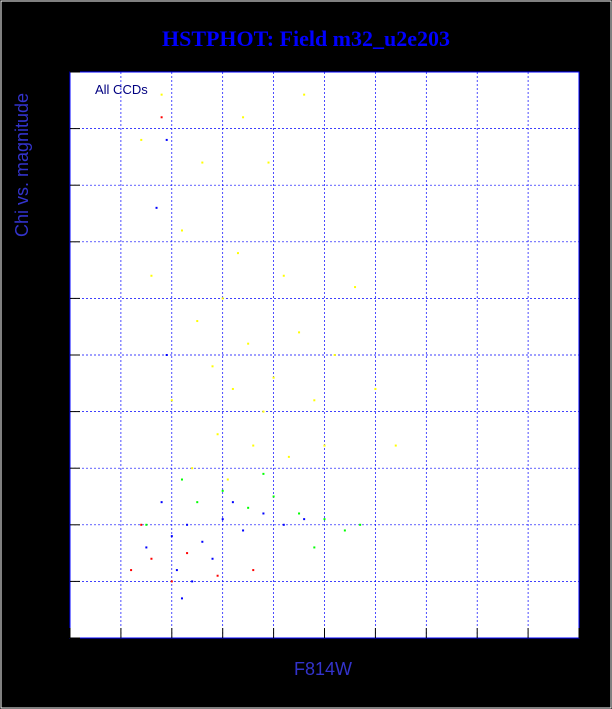  Describe the element at coordinates (70, 651) in the screenshot. I see `x-tick-label: 19` at that location.